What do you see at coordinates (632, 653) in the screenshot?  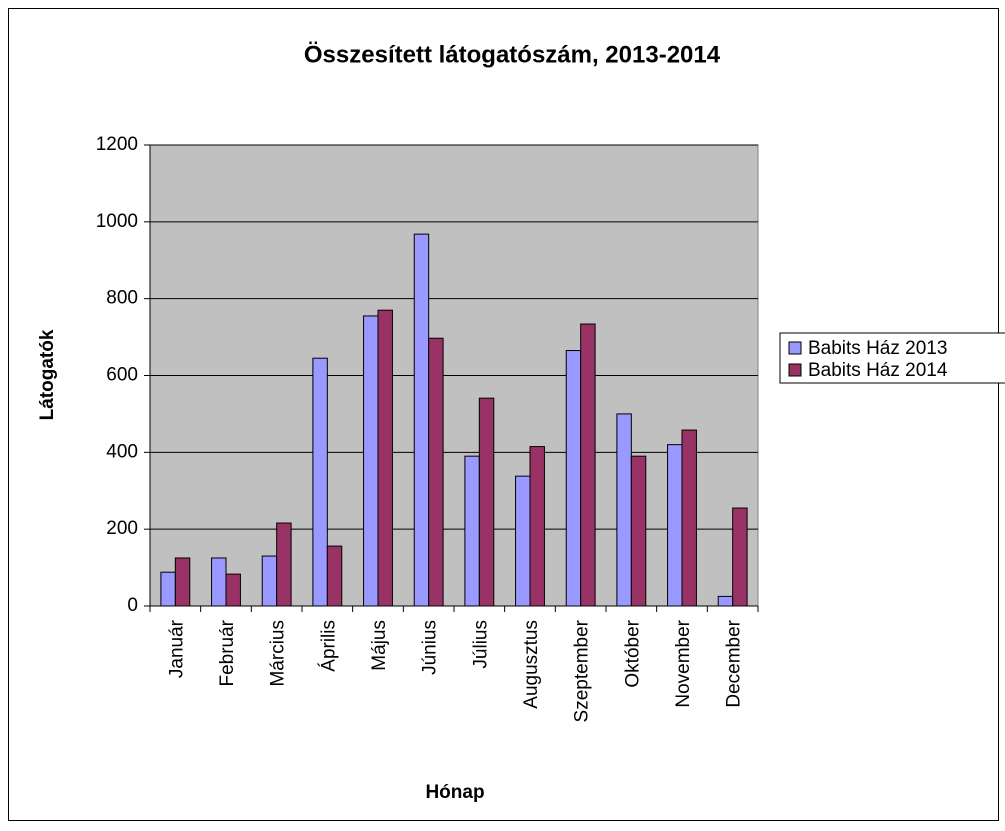 I see `x-tick-label: Október` at bounding box center [632, 653].